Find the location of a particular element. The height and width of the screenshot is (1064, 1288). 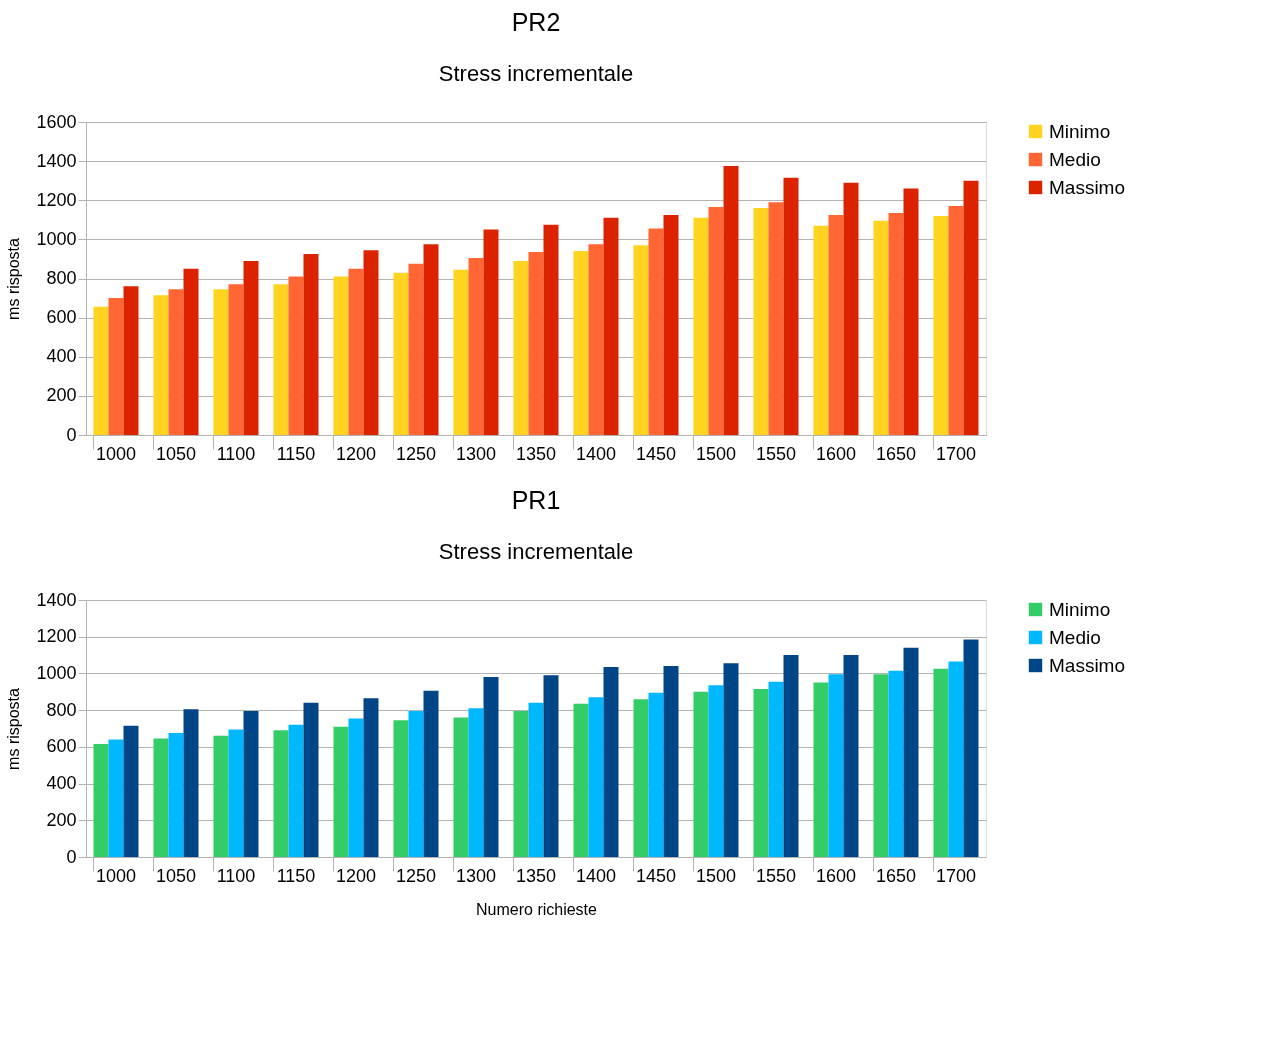

x-tick-label: 1250 is located at coordinates (416, 453).